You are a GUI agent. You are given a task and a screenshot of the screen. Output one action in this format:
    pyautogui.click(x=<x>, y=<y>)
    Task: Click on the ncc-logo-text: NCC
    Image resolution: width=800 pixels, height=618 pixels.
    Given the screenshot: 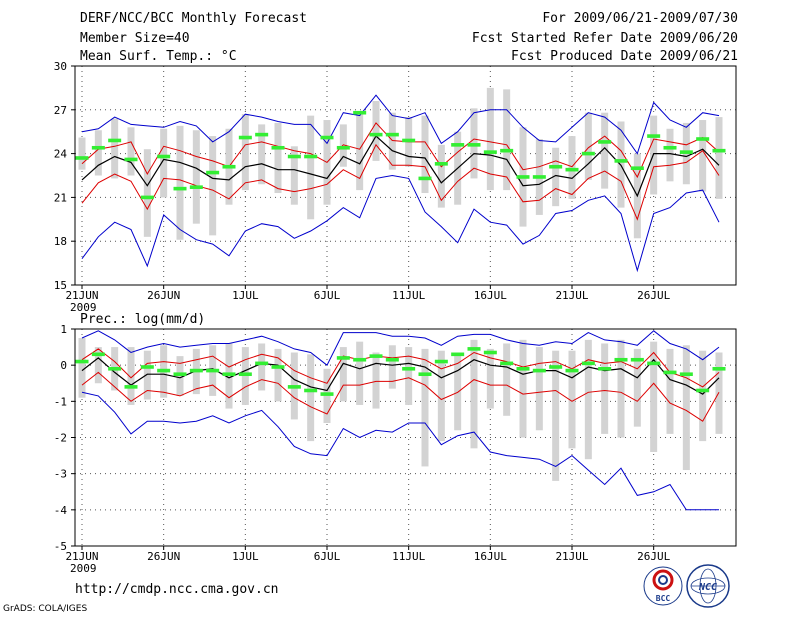 What is the action you would take?
    pyautogui.click(x=707, y=587)
    